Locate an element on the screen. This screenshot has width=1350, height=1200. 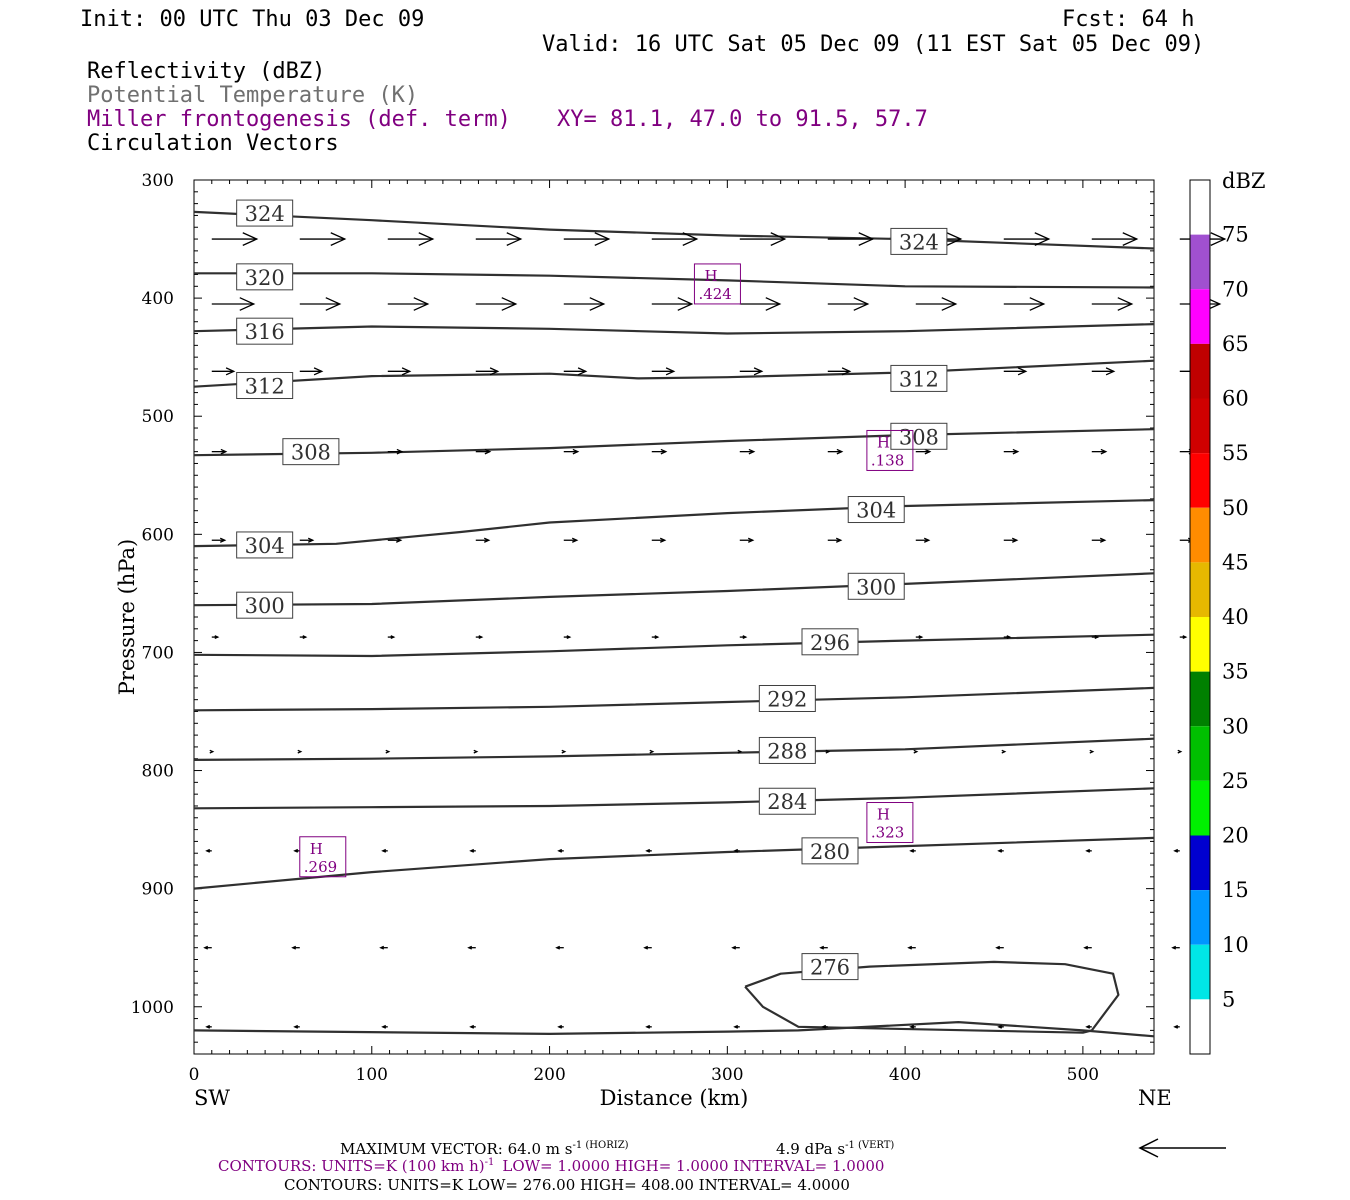
isentrope-label: 280 is located at coordinates (830, 851).